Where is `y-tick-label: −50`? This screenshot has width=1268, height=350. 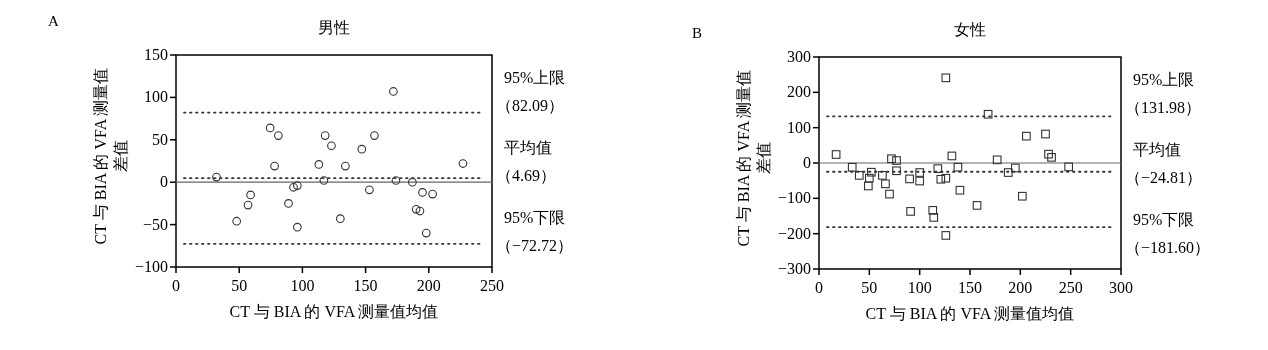 y-tick-label: −50 is located at coordinates (155, 224).